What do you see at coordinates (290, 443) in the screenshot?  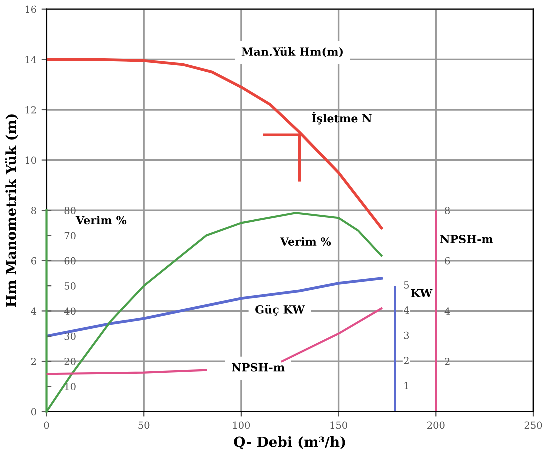 I see `x-axis-title: Q- Debi (m³/h)` at bounding box center [290, 443].